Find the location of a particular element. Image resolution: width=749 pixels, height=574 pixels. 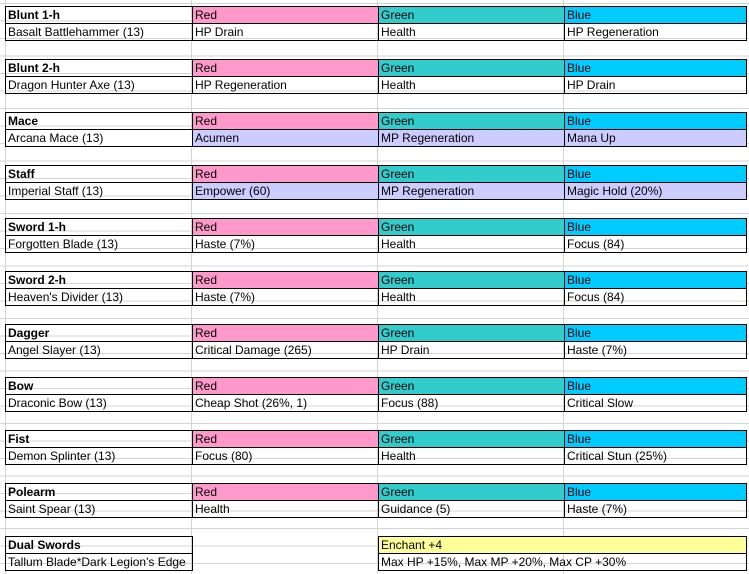

blue-sa-cell: HP Regeneration is located at coordinates (655, 32).